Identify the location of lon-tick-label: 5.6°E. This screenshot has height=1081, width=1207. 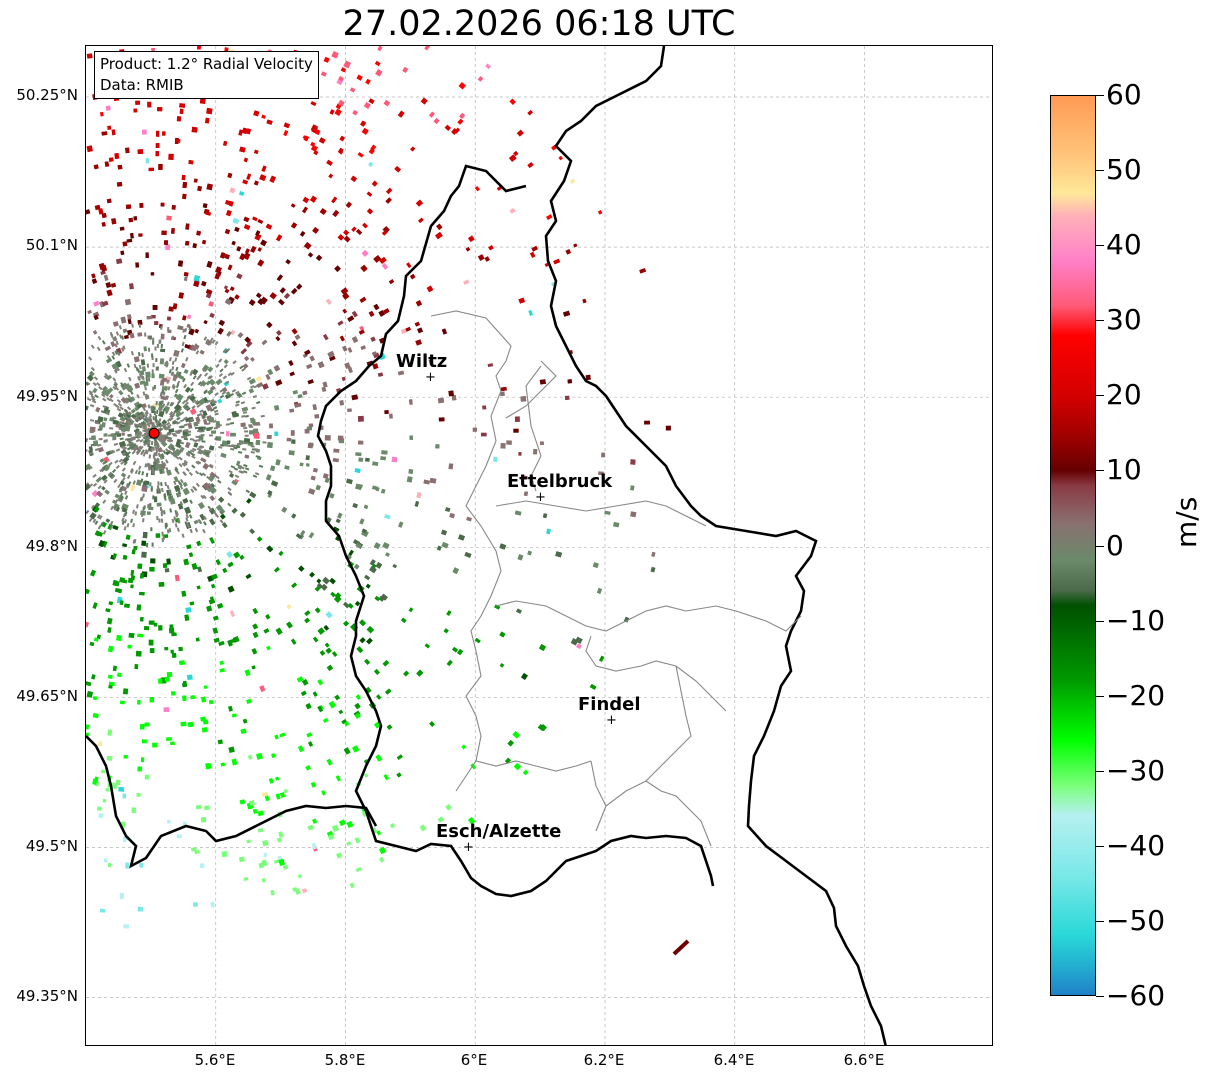
(215, 1060).